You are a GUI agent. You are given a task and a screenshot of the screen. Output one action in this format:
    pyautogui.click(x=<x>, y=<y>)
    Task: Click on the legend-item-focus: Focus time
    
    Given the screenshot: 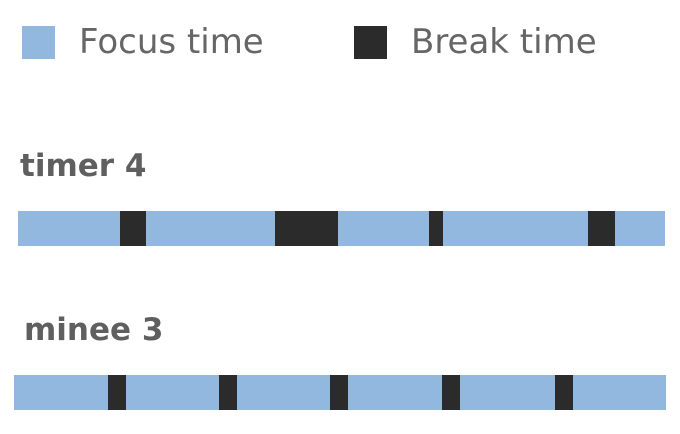 What is the action you would take?
    pyautogui.click(x=143, y=42)
    